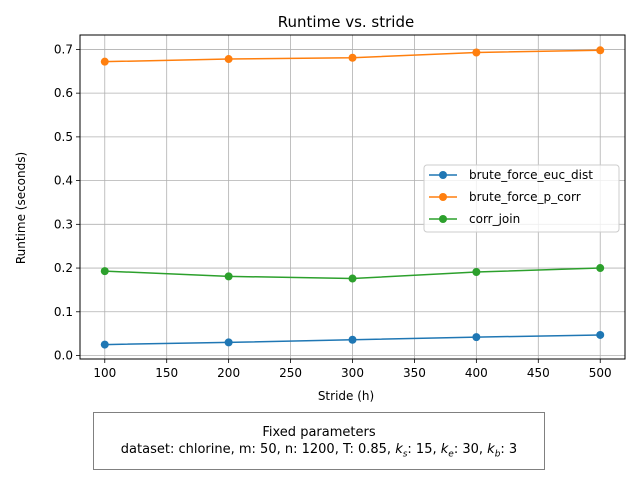 This screenshot has height=480, width=640. What do you see at coordinates (352, 373) in the screenshot?
I see `x-tick-label: 300` at bounding box center [352, 373].